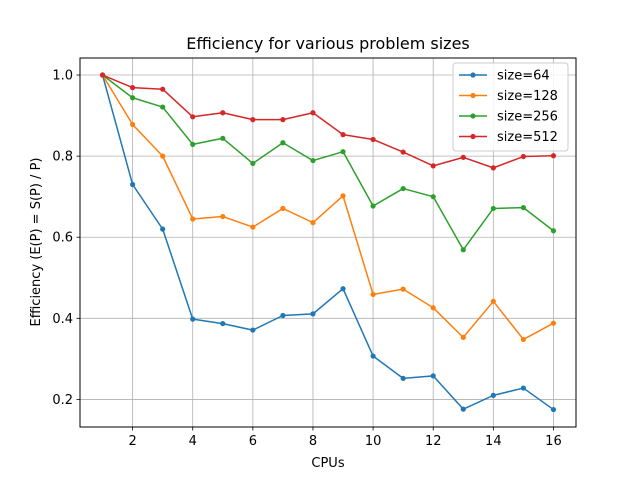 The image size is (640, 480). I want to click on legend-item: size=64, so click(504, 76).